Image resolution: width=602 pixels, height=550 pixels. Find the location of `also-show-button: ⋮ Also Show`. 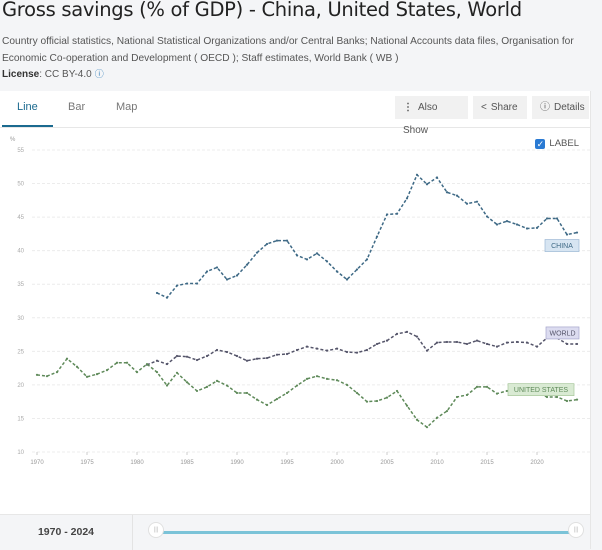

also-show-button: ⋮ Also Show is located at coordinates (431, 116).